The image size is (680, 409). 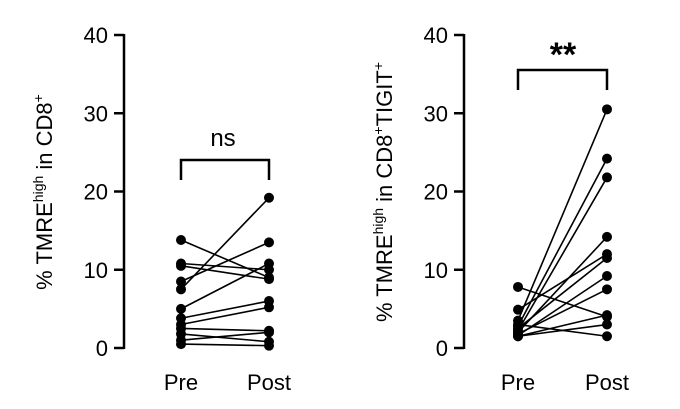 What do you see at coordinates (43, 192) in the screenshot?
I see `y-axis-title: % TMREhigh in CD8+` at bounding box center [43, 192].